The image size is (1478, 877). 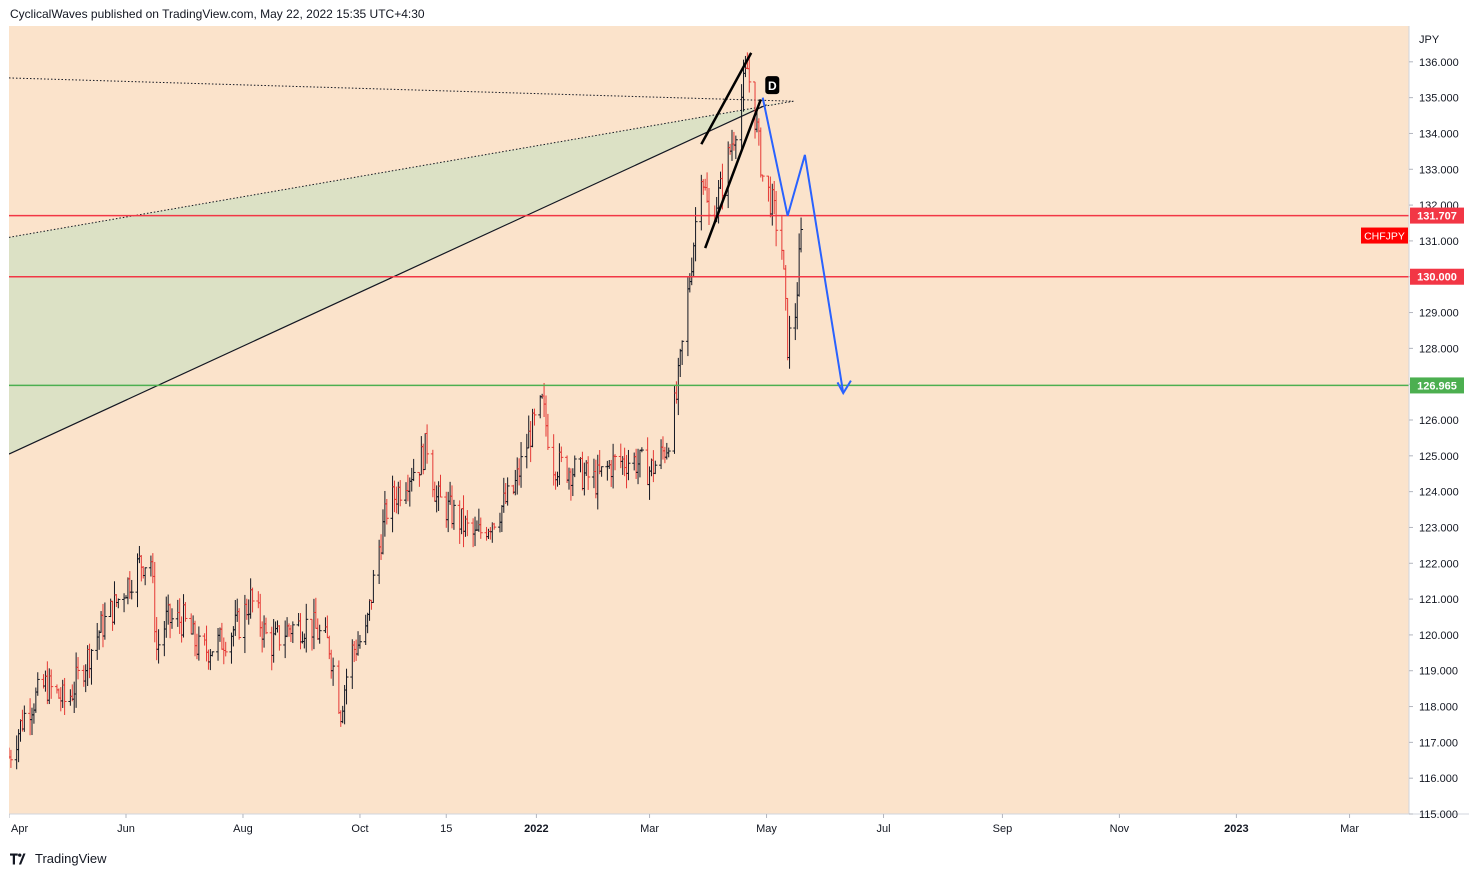 What do you see at coordinates (401, 89) in the screenshot?
I see `wedge-top-trendline` at bounding box center [401, 89].